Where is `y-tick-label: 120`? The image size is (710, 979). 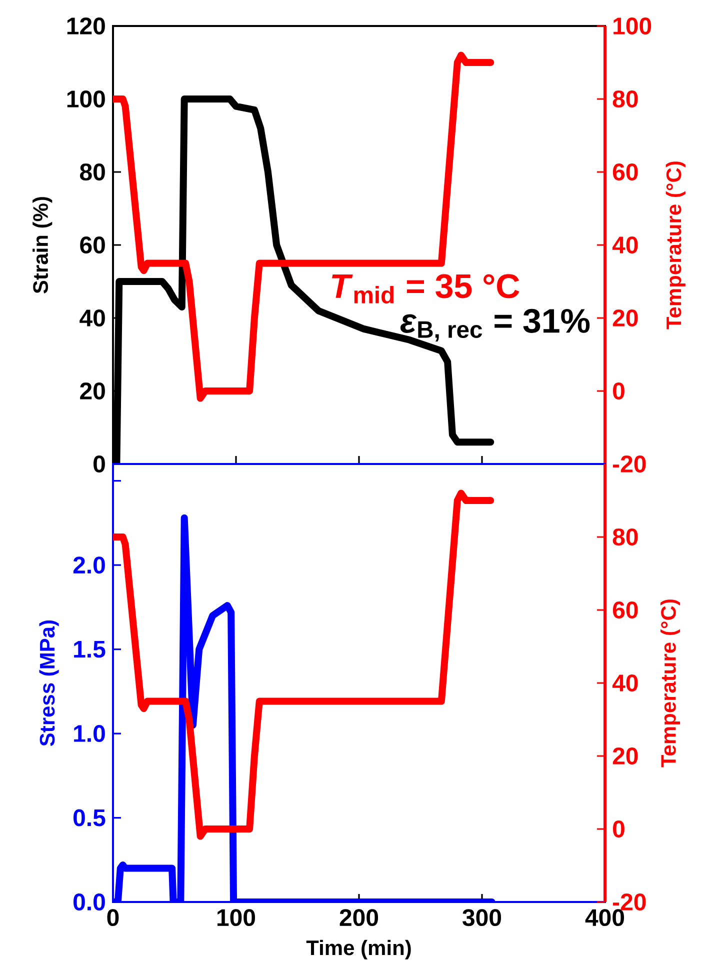
y-tick-label: 120 is located at coordinates (86, 26).